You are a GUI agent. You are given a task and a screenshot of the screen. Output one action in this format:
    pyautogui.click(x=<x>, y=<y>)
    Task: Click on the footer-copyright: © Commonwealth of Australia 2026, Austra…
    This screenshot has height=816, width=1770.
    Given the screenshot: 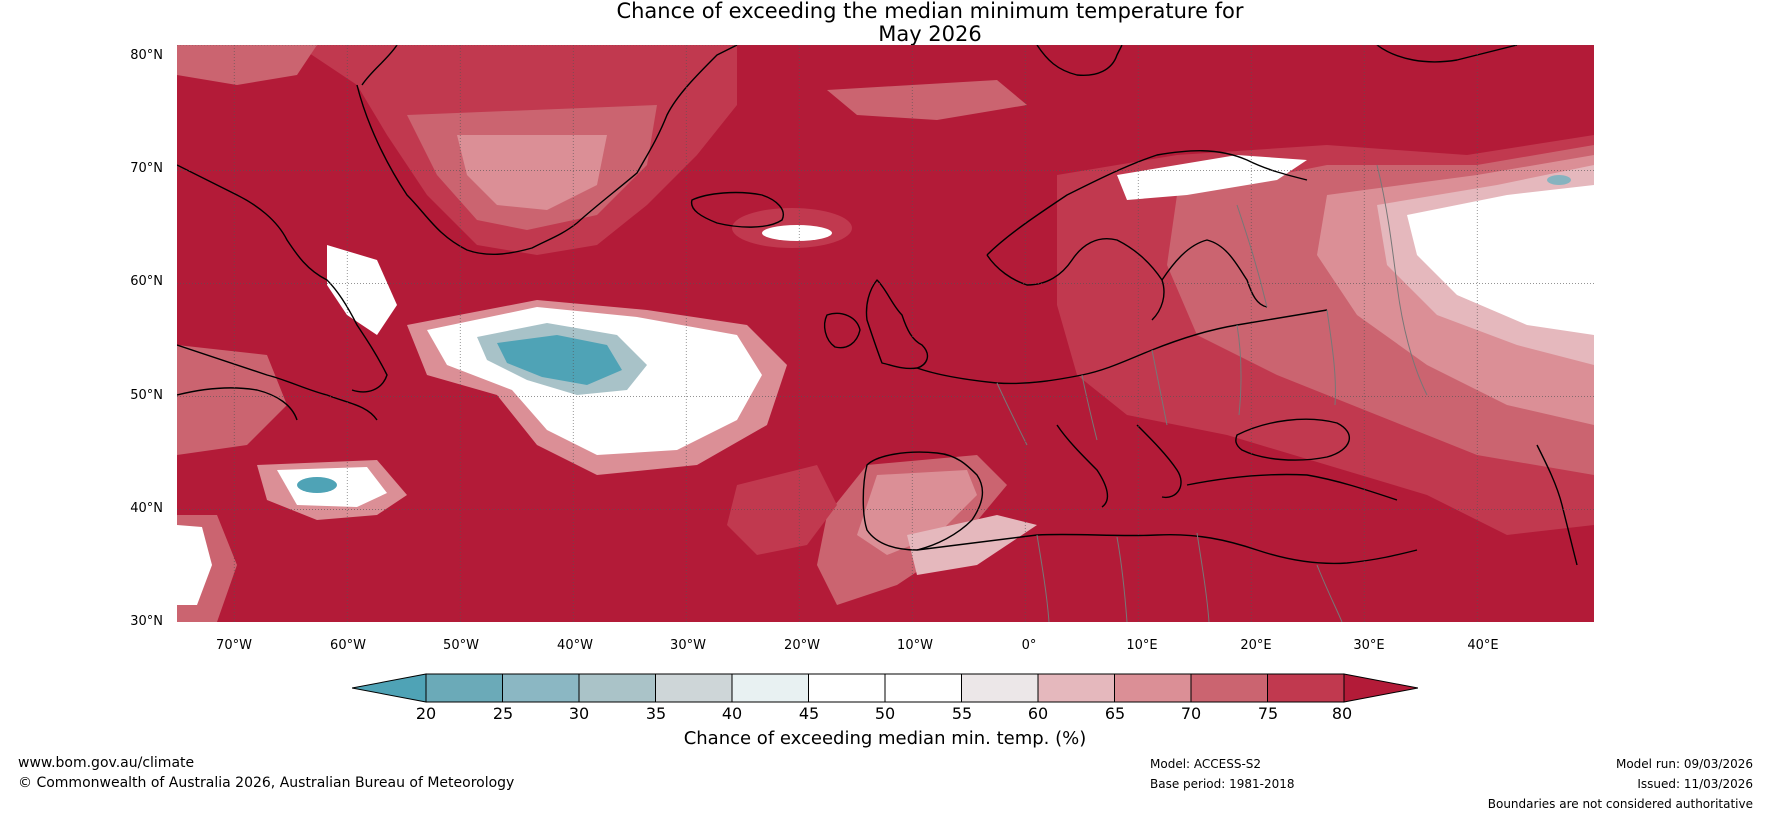 What is the action you would take?
    pyautogui.click(x=266, y=783)
    